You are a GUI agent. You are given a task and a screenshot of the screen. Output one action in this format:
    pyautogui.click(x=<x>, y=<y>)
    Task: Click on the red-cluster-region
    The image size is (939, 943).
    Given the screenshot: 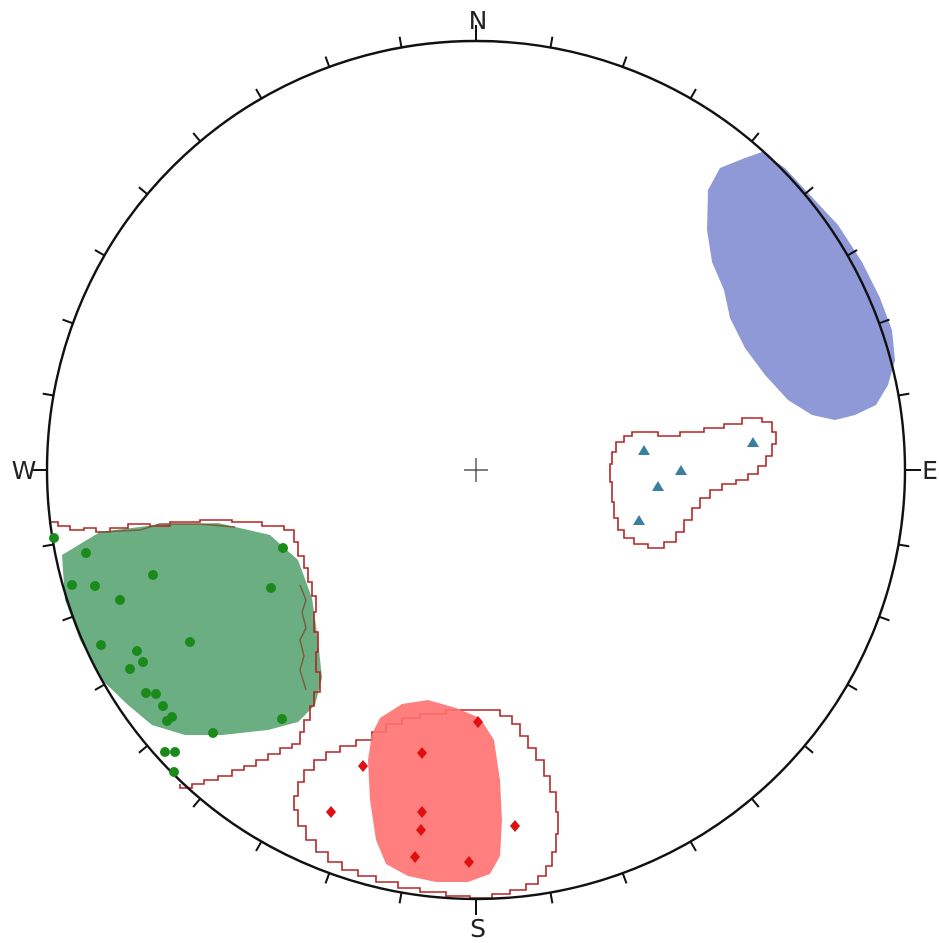 What is the action you would take?
    pyautogui.click(x=435, y=791)
    